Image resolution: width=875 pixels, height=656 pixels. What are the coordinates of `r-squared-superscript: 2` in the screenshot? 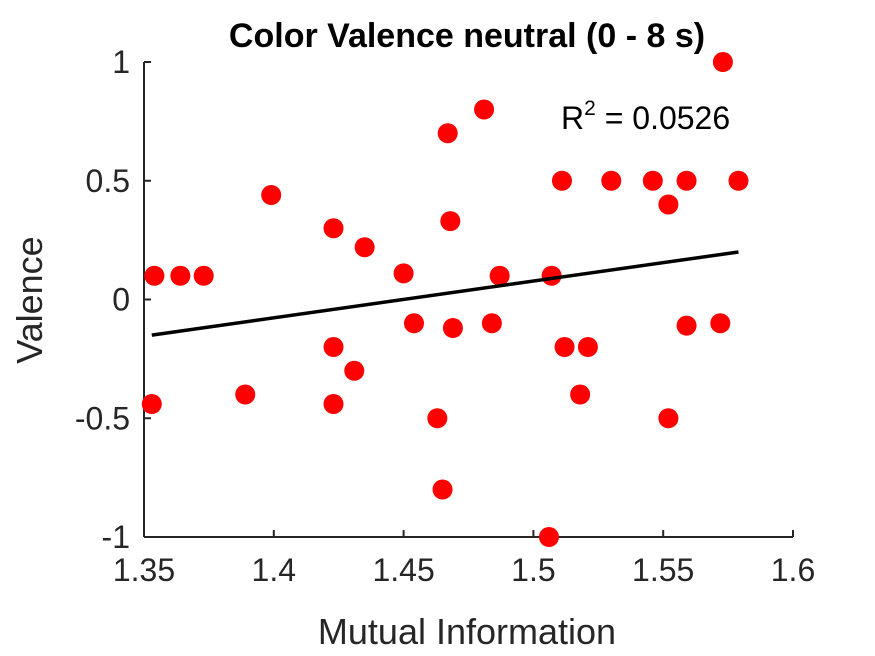 It's located at (590, 108).